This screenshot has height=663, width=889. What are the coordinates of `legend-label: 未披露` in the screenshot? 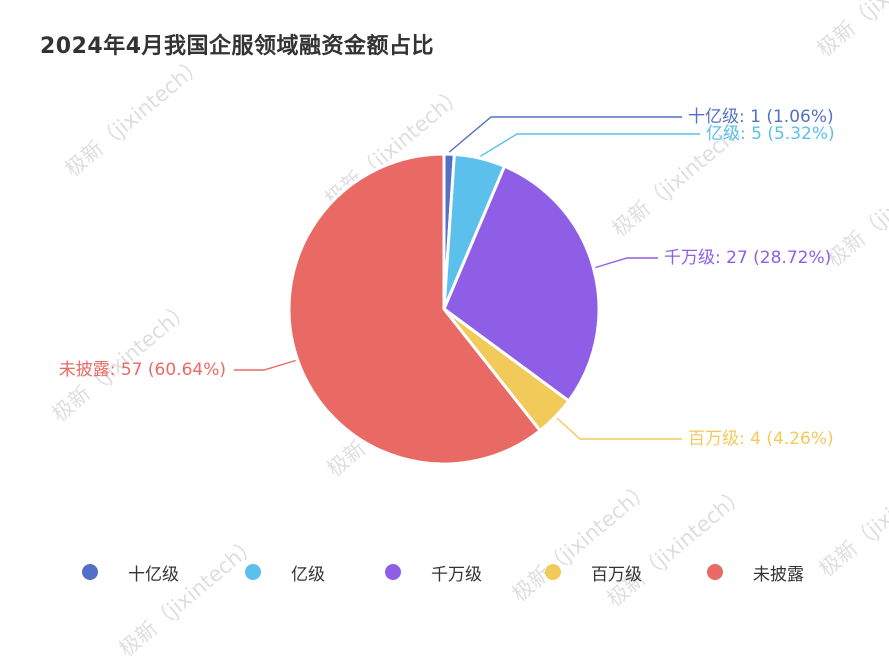 It's located at (778, 574).